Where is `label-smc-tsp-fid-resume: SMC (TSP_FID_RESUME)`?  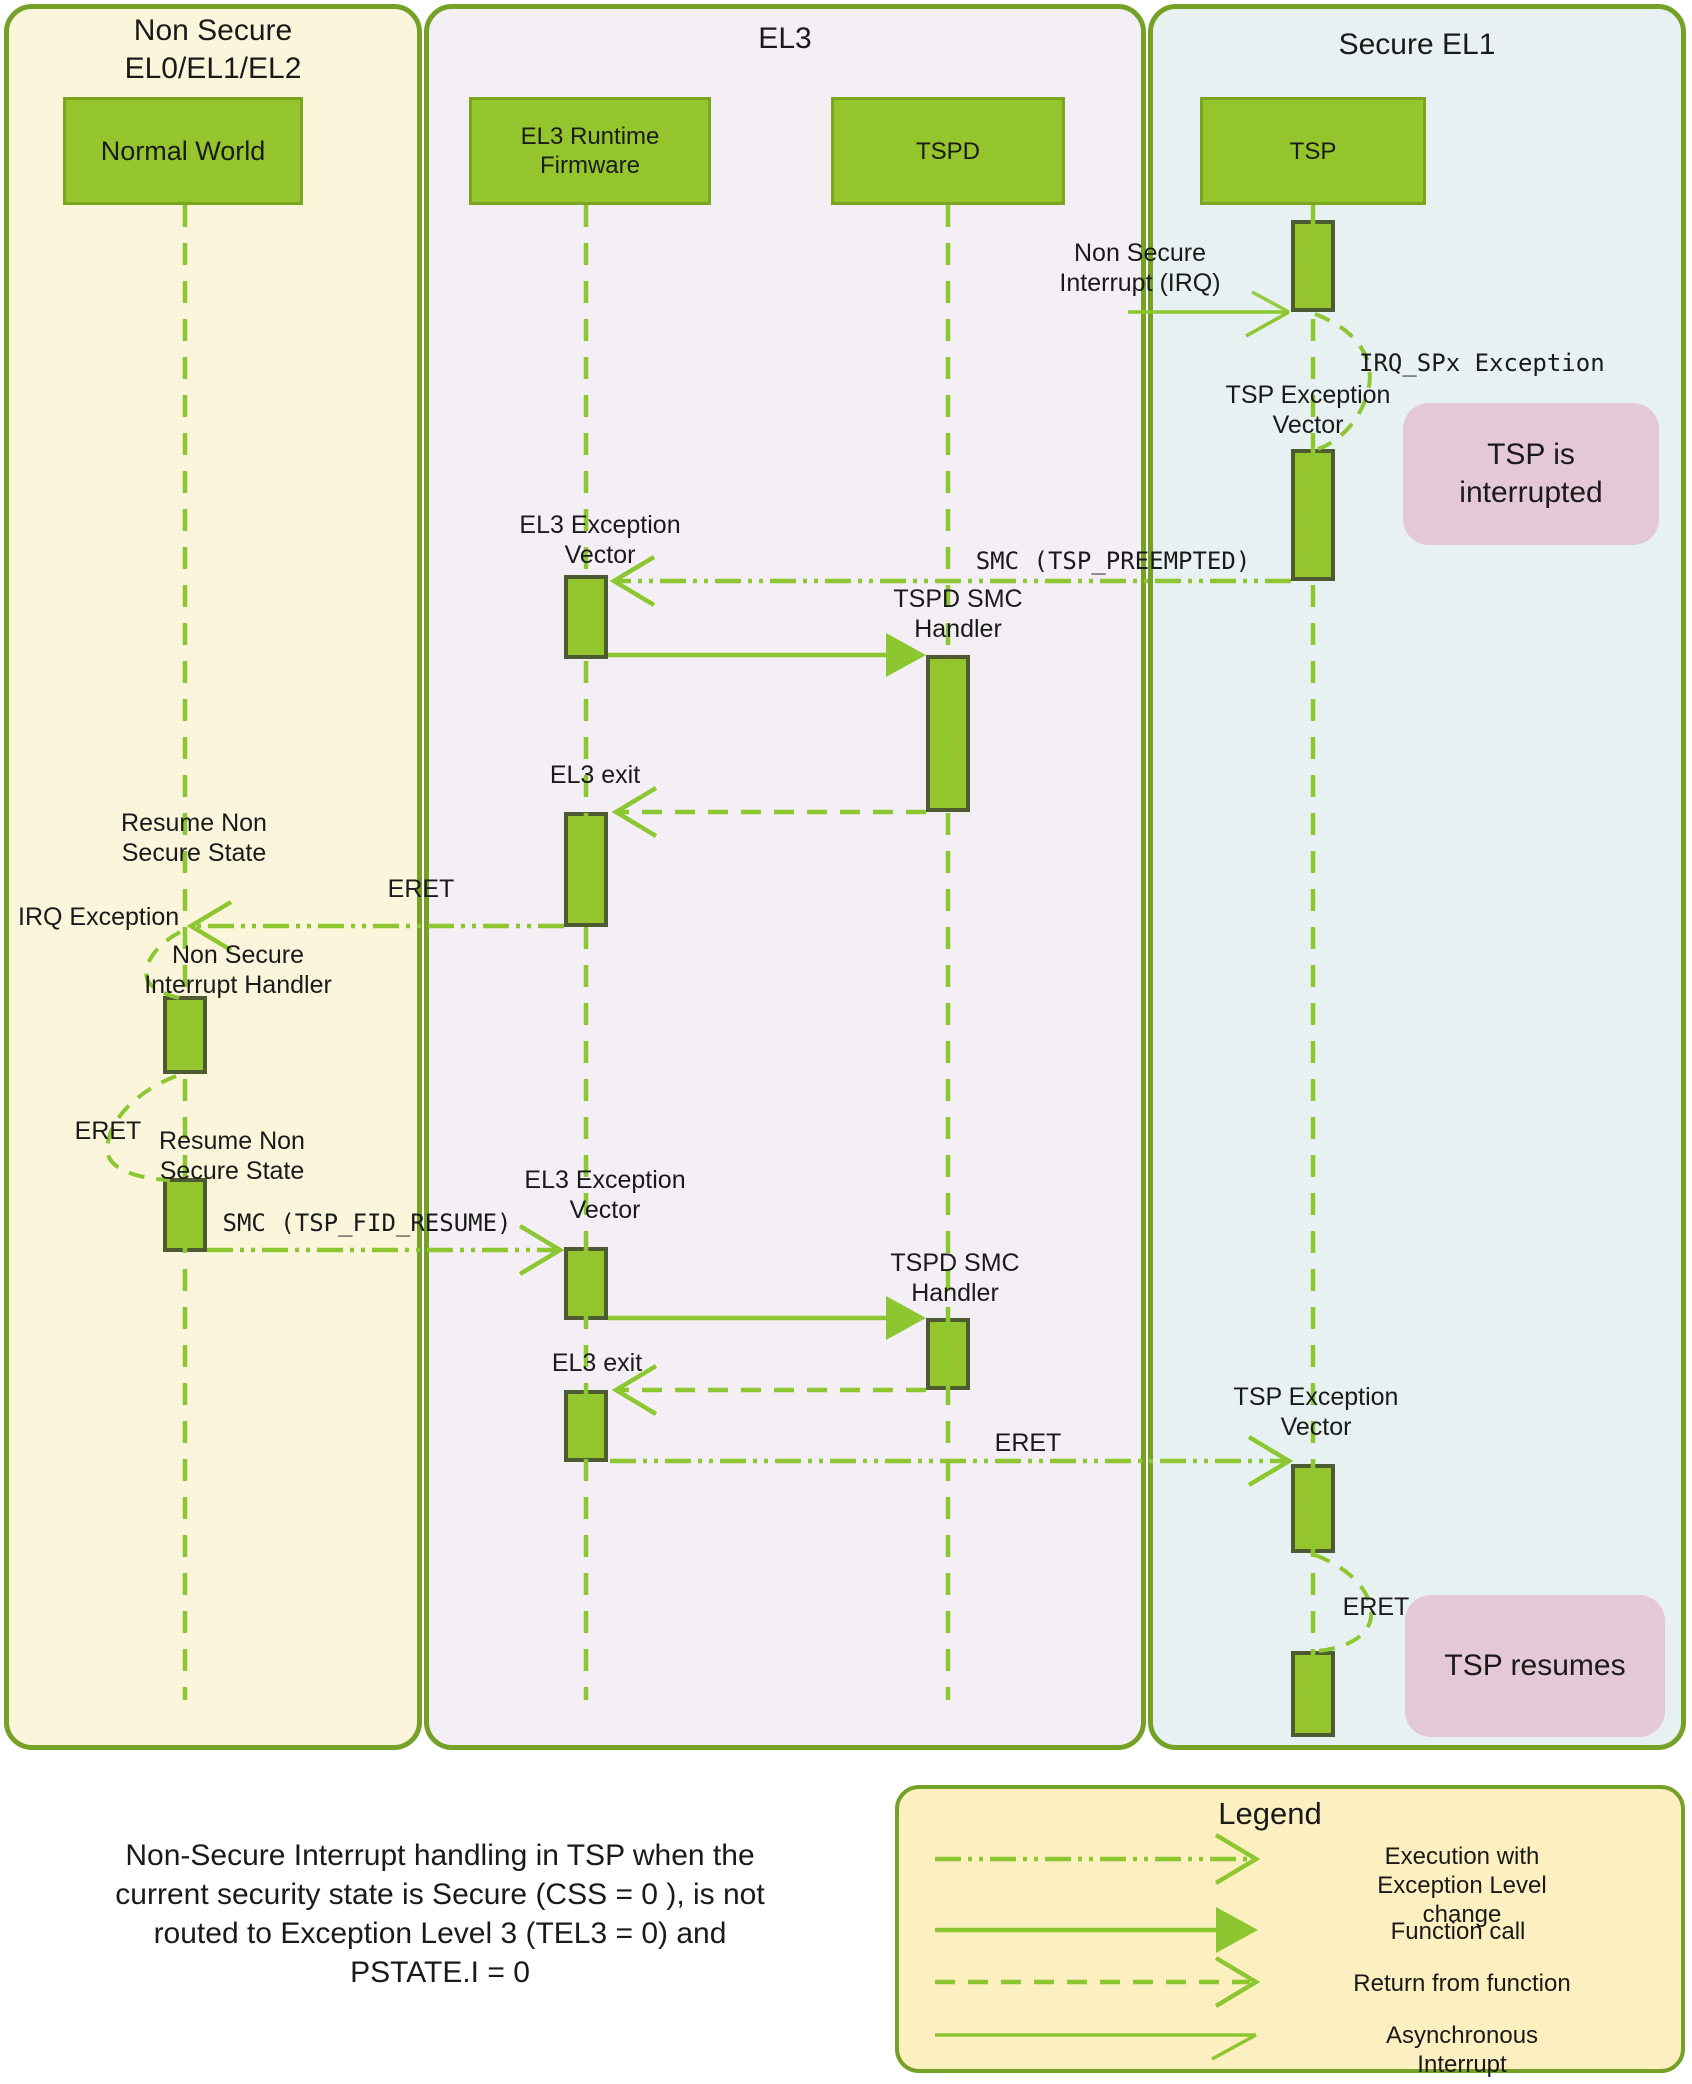
label-smc-tsp-fid-resume: SMC (TSP_FID_RESUME) is located at coordinates (367, 1223).